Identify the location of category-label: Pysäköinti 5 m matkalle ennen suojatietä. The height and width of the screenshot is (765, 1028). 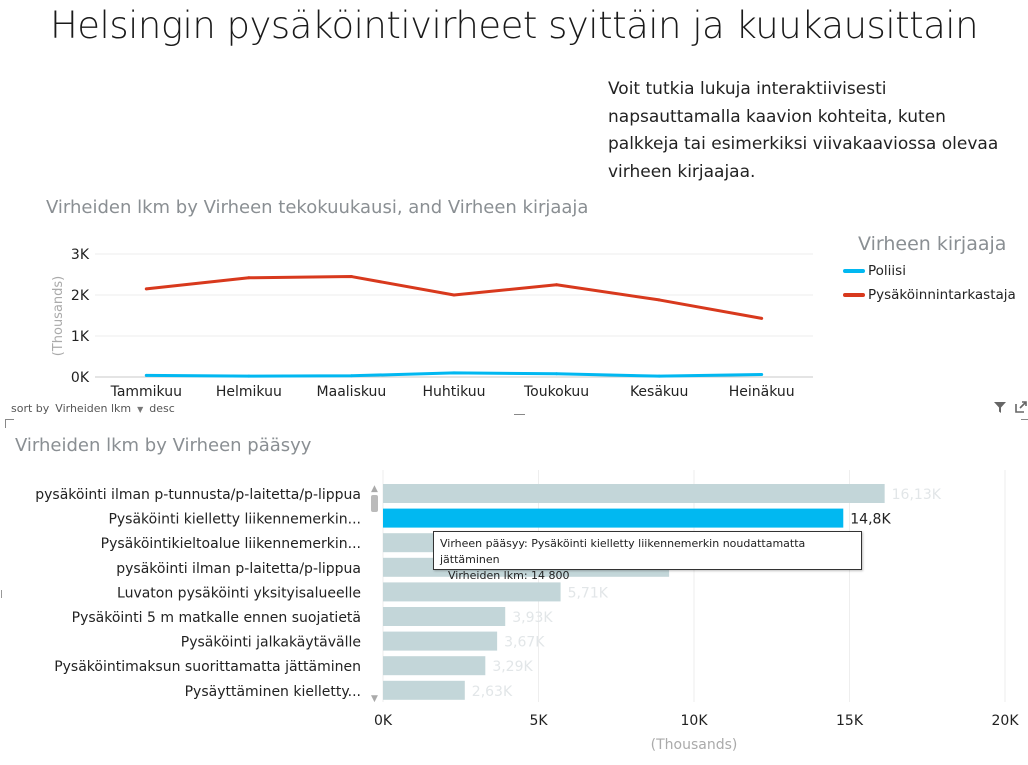
(216, 618).